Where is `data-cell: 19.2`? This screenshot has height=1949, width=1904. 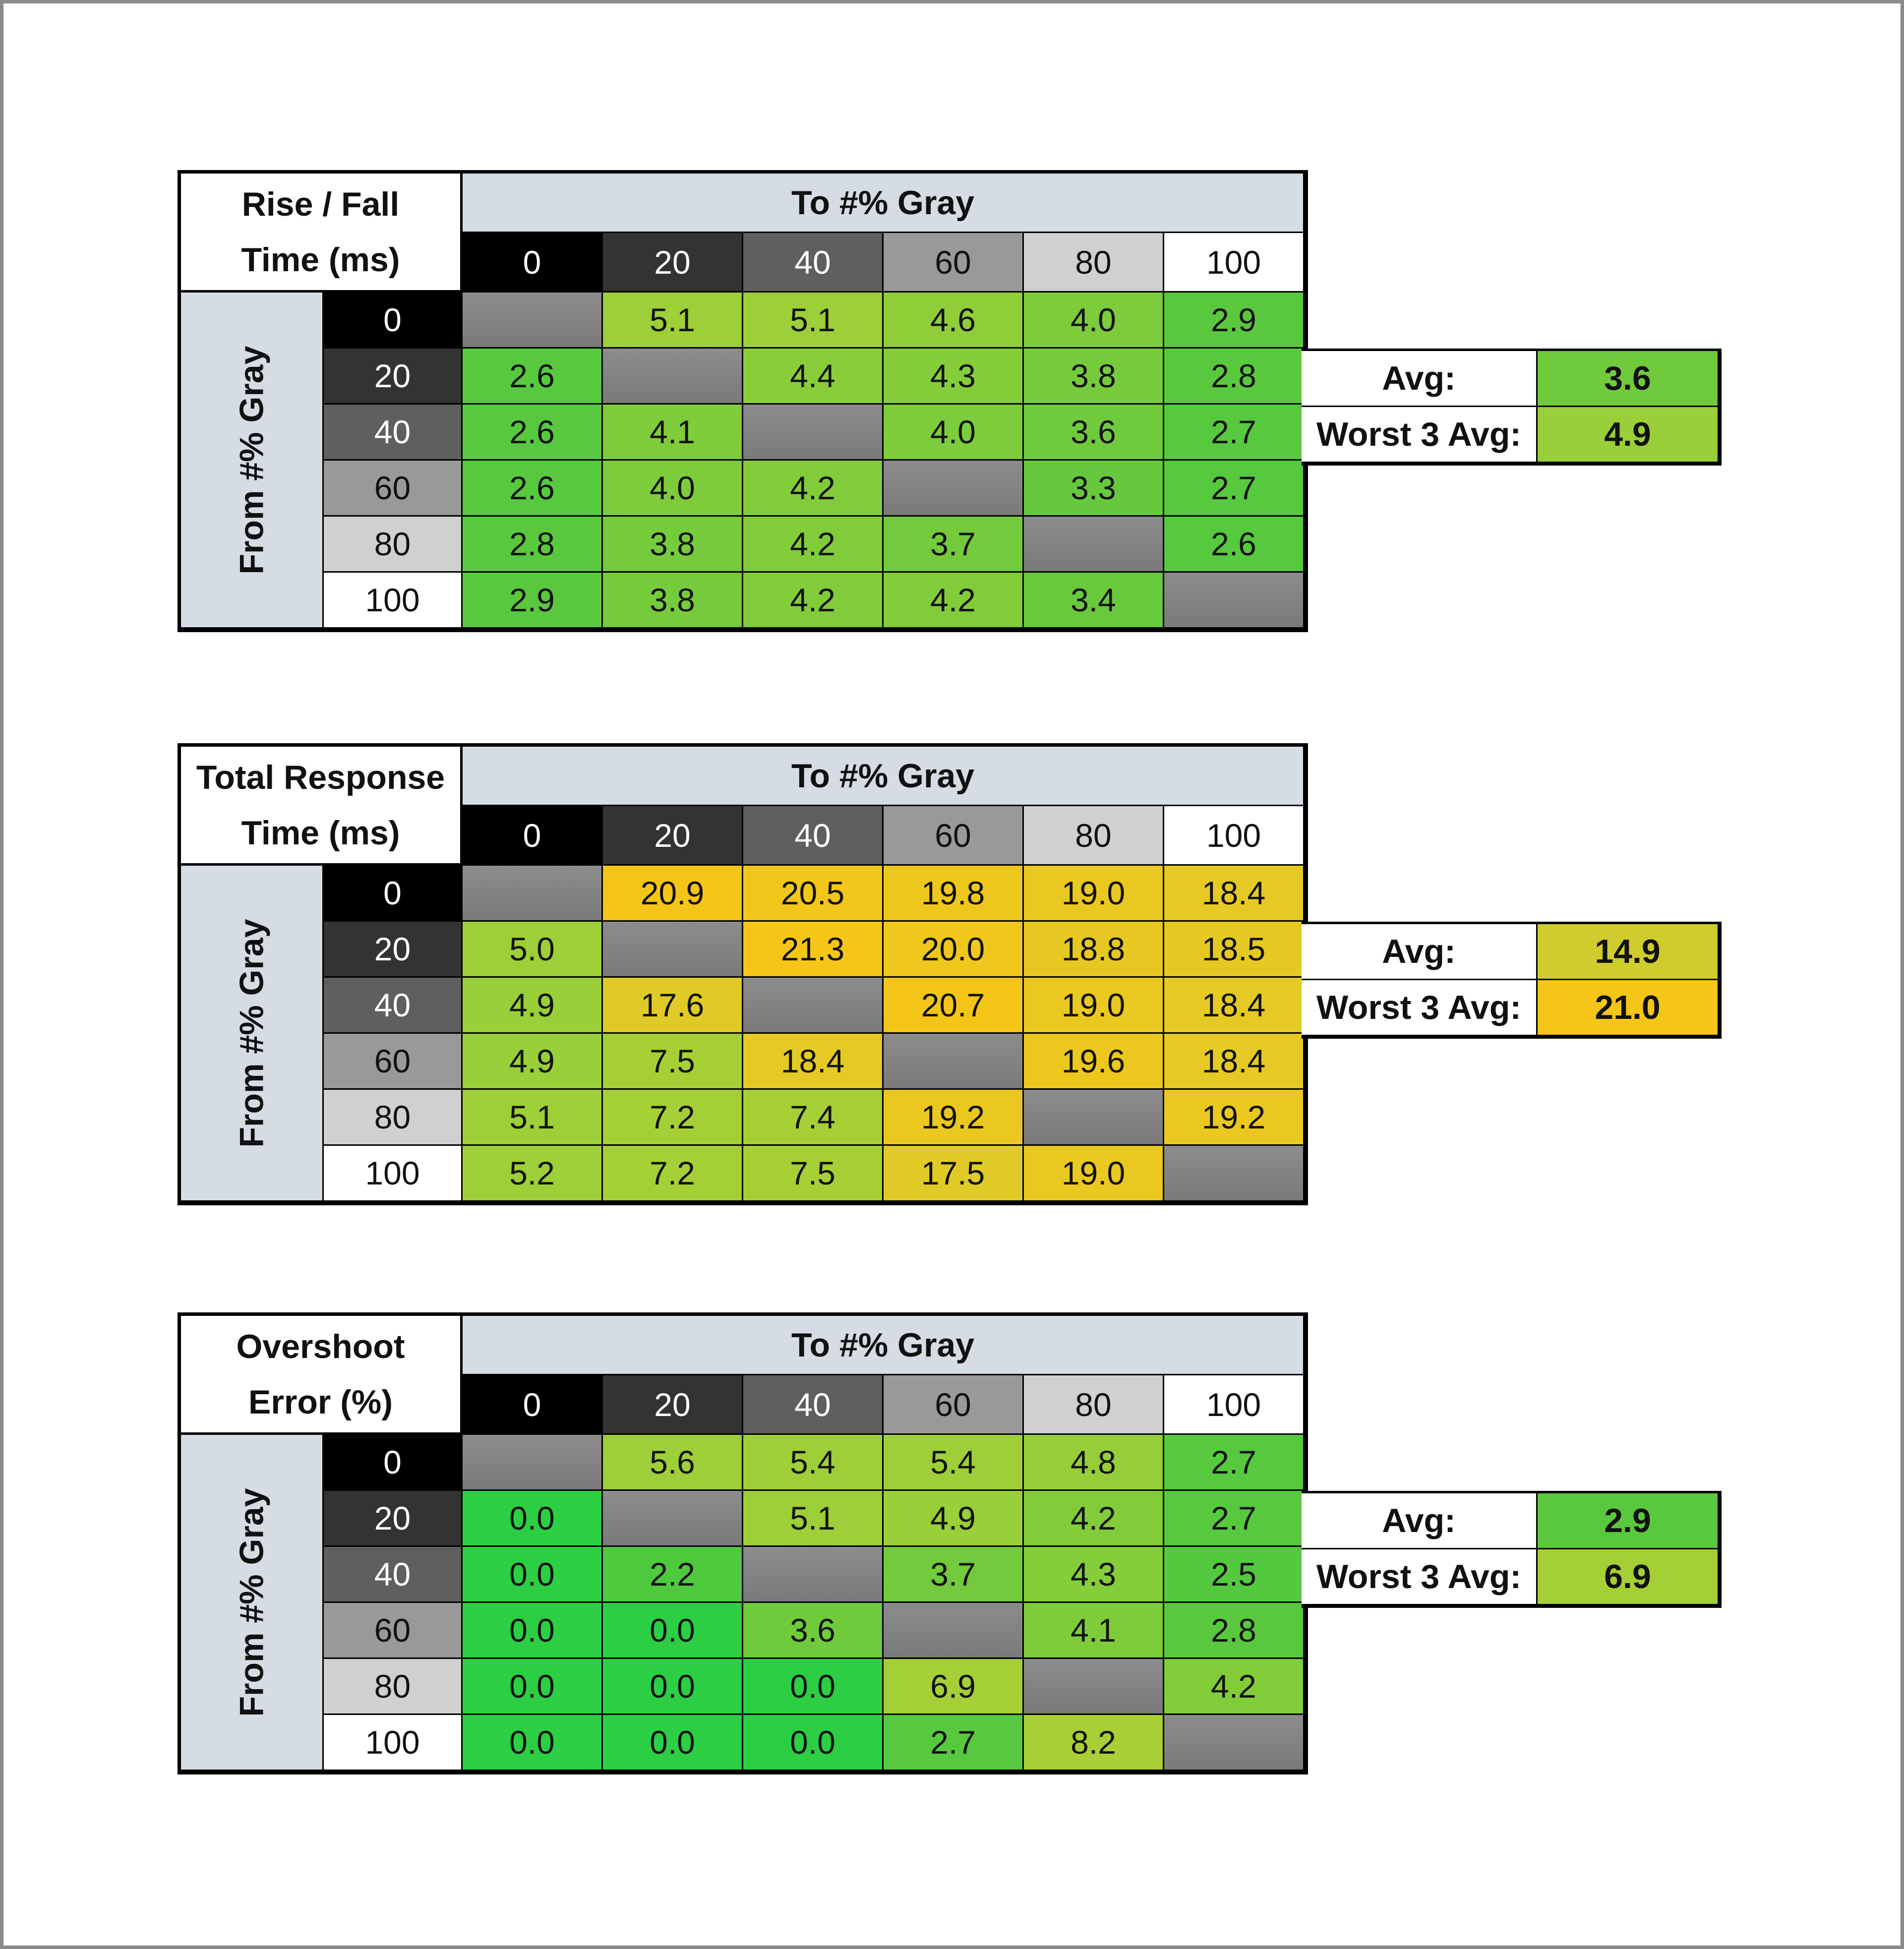 data-cell: 19.2 is located at coordinates (954, 1118).